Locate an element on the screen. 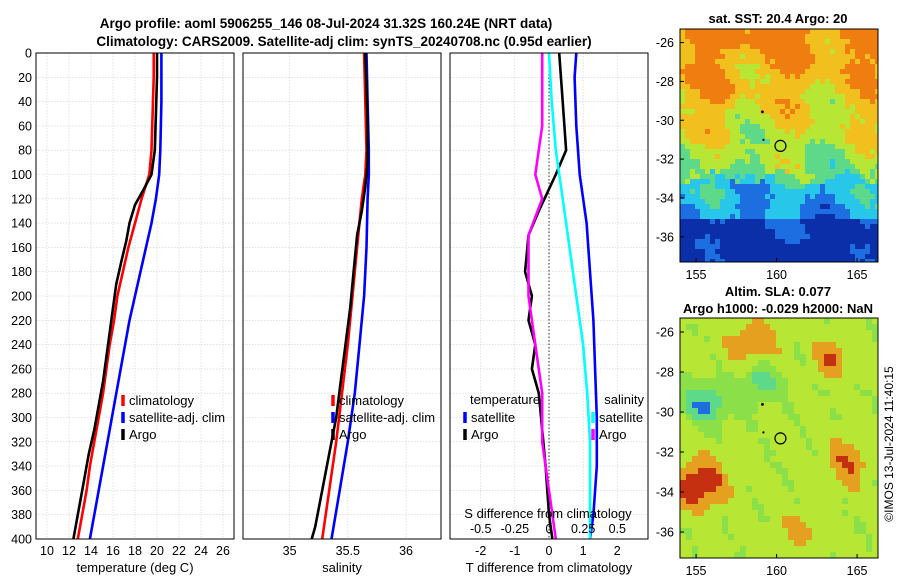 The height and width of the screenshot is (580, 900). profile-legend-1: climatology satellite-adj. clim Argo is located at coordinates (173, 417).